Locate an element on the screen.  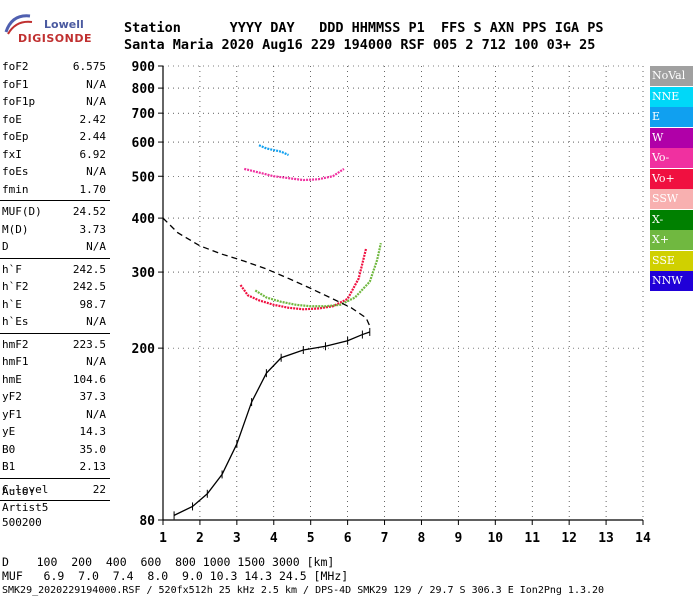
param-row: yF1 N/A is located at coordinates (55, 415).